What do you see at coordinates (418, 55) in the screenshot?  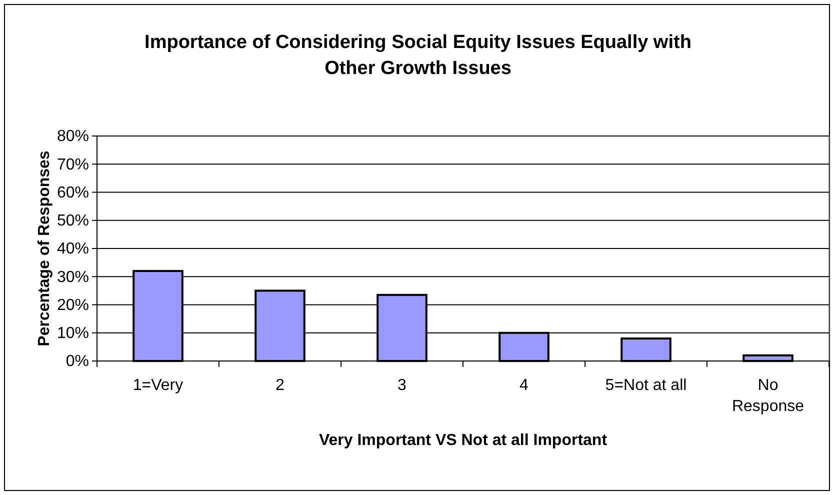 I see `chart-title: Importance of Considering Social Equity Issues Equally with Other Growth Issues` at bounding box center [418, 55].